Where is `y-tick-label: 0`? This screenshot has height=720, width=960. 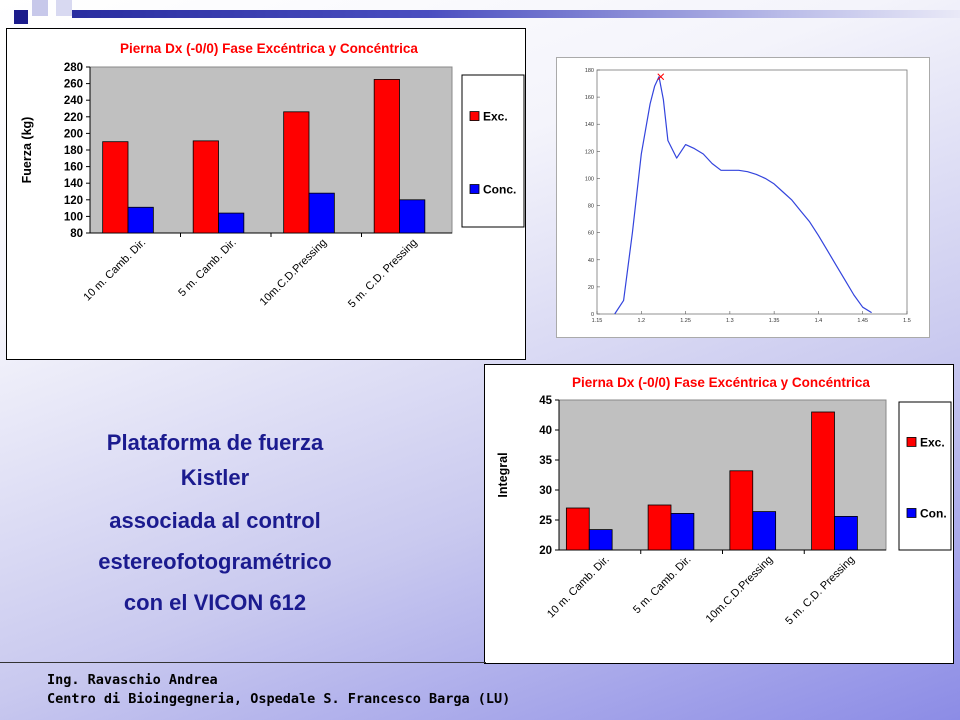 y-tick-label: 0 is located at coordinates (592, 315).